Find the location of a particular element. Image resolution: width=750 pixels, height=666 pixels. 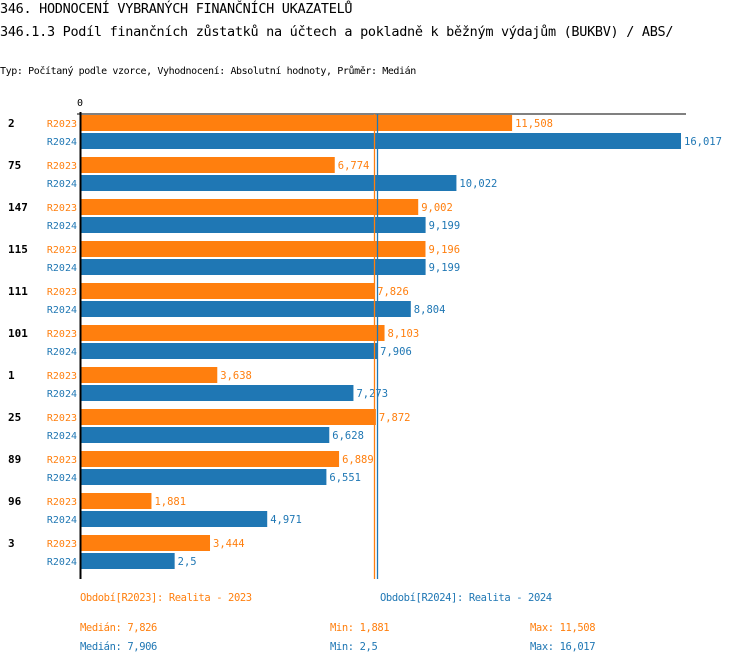

stat-r2023-max: Max: 11,508 is located at coordinates (563, 628).